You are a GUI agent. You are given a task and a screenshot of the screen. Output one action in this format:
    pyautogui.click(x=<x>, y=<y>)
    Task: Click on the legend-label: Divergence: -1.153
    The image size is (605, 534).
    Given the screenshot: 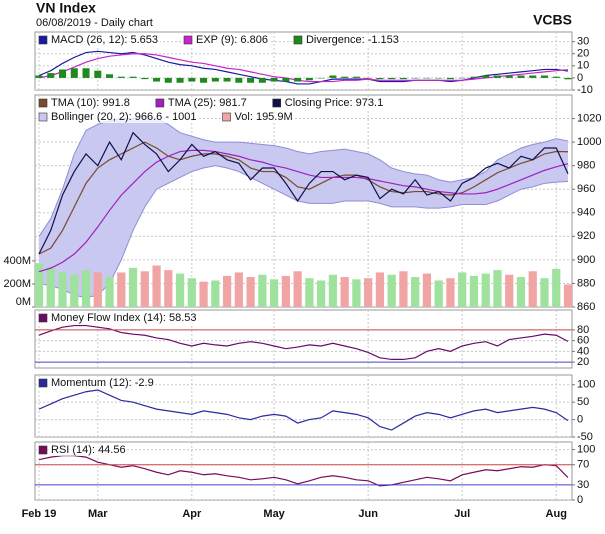 What is the action you would take?
    pyautogui.click(x=352, y=40)
    